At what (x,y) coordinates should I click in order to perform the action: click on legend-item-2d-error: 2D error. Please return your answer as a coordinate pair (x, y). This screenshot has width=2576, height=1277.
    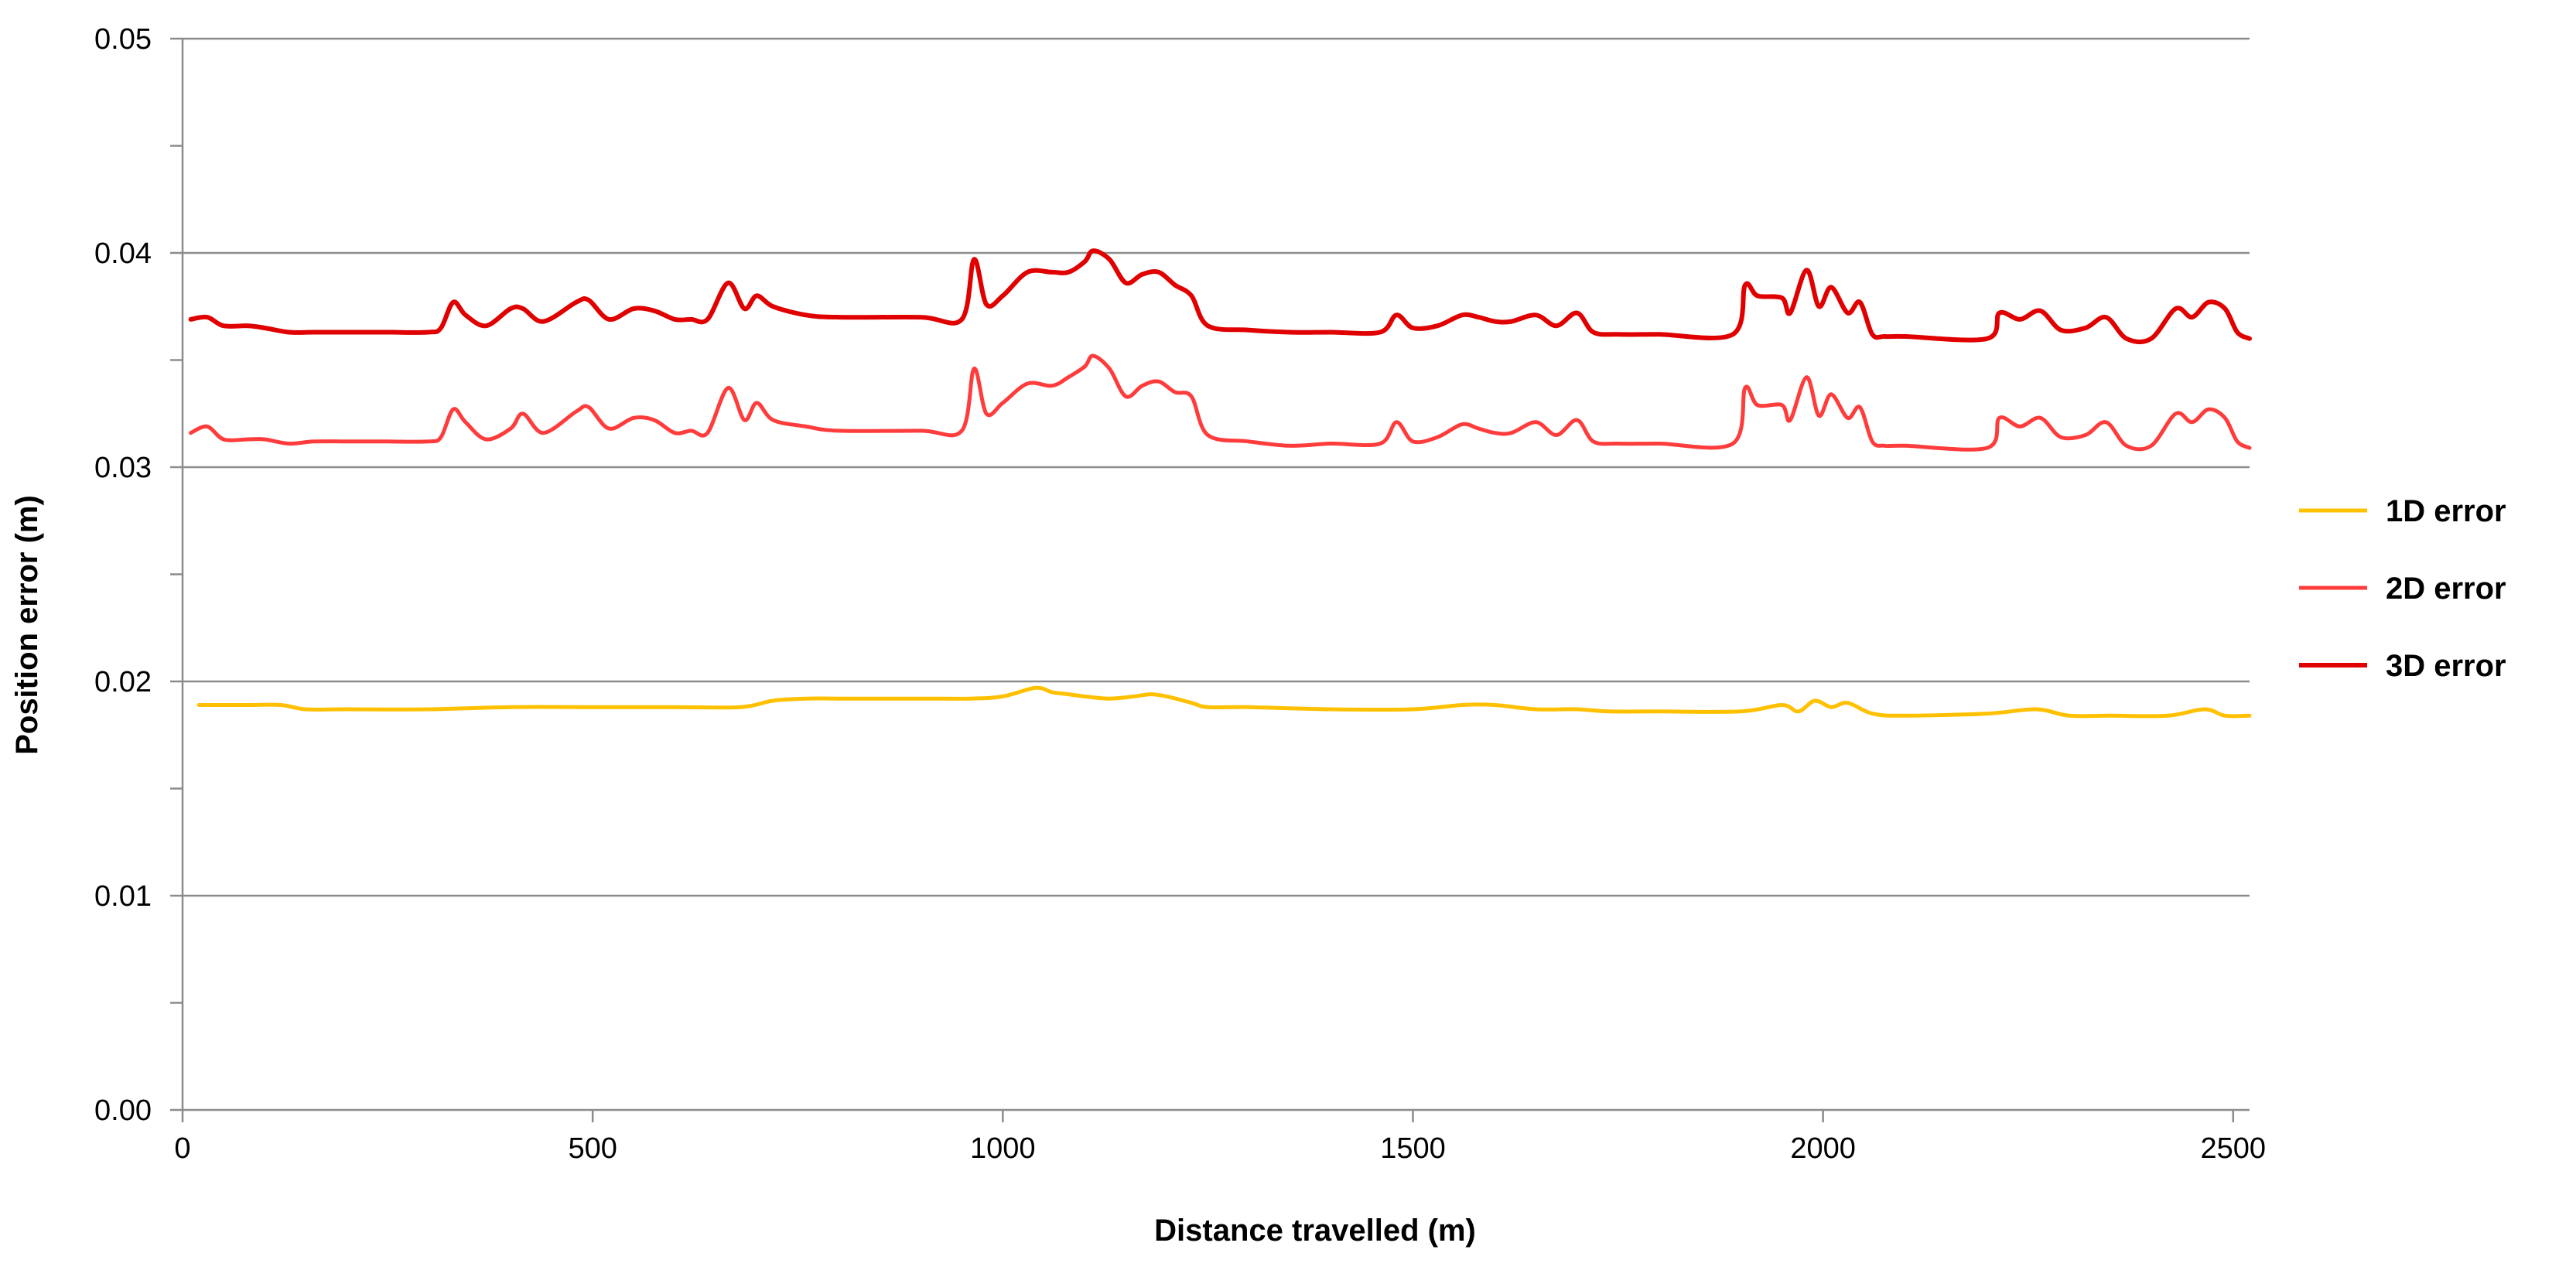
    Looking at the image, I should click on (2402, 589).